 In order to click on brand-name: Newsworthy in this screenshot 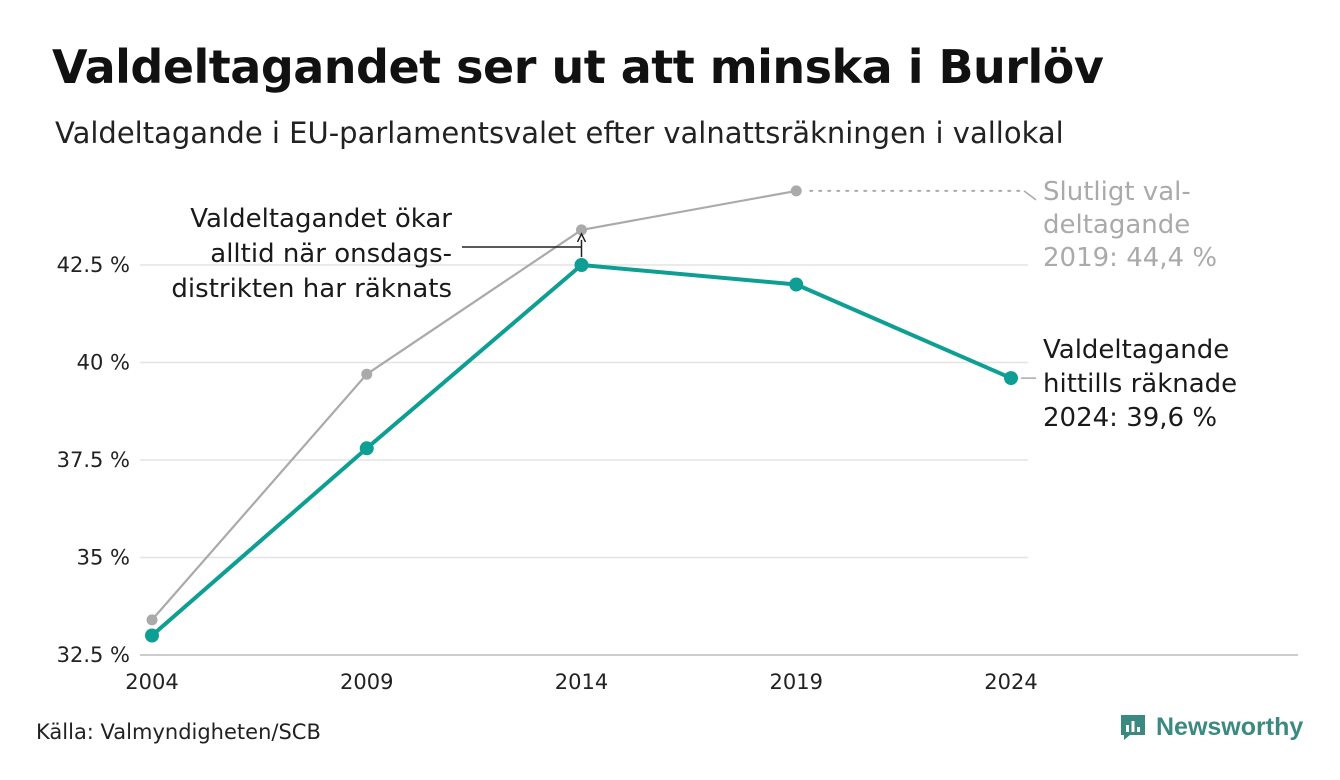, I will do `click(1230, 726)`.